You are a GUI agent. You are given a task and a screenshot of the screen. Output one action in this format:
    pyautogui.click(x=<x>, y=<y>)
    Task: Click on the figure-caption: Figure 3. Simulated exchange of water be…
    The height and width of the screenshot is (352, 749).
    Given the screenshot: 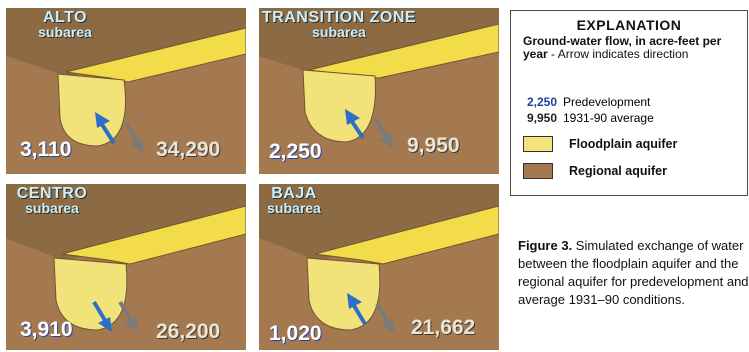 What is the action you would take?
    pyautogui.click(x=633, y=273)
    